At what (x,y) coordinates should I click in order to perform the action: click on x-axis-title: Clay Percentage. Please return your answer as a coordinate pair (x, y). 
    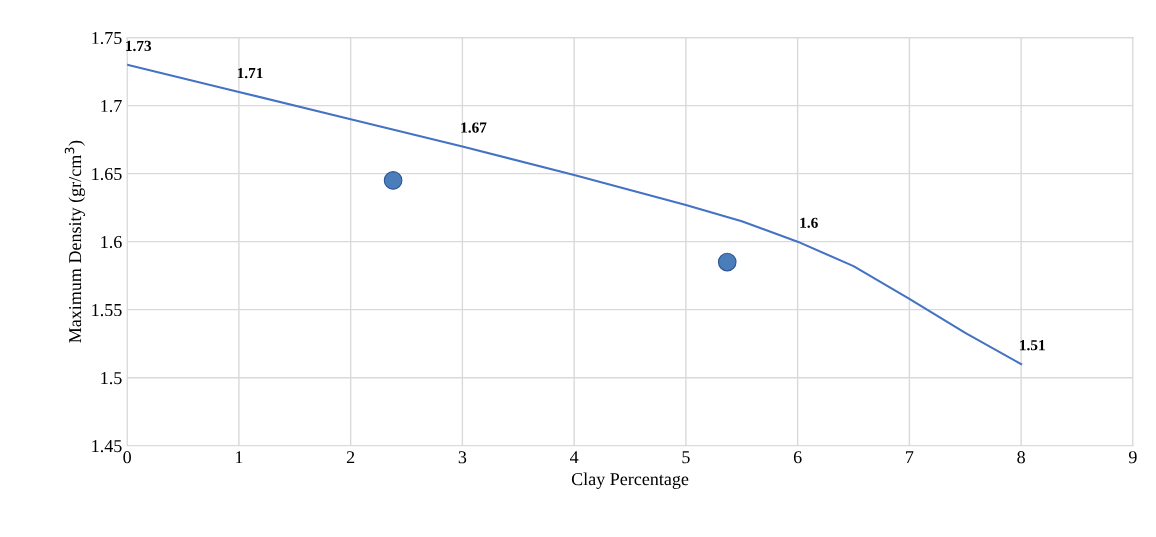
    Looking at the image, I should click on (630, 480).